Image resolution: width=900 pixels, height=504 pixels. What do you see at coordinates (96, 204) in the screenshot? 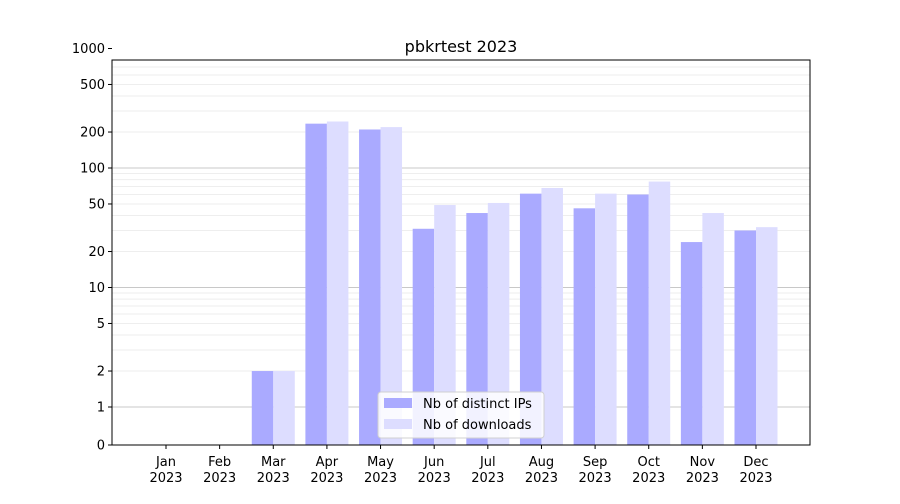
I see `y-tick-label: 50` at bounding box center [96, 204].